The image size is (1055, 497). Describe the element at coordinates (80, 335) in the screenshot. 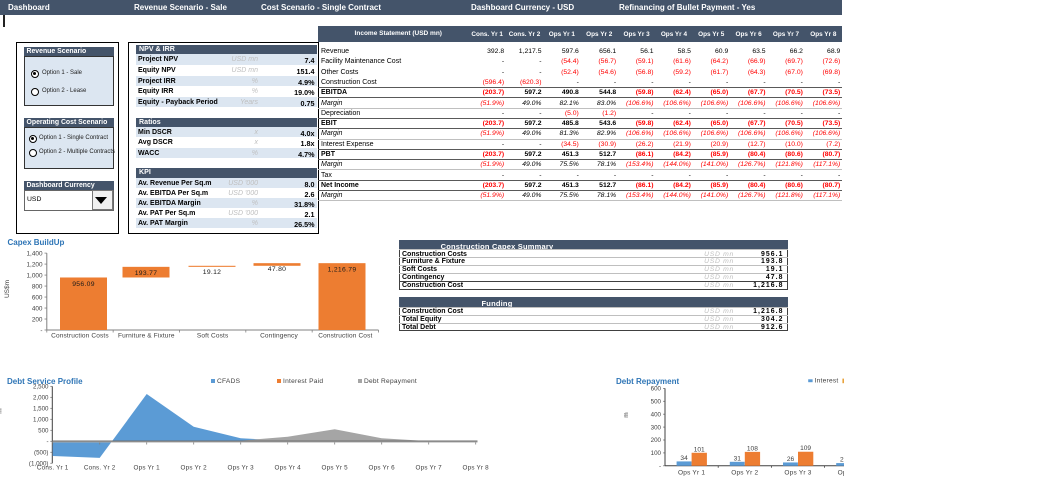

I see `svg-text: Construction Costs` at that location.